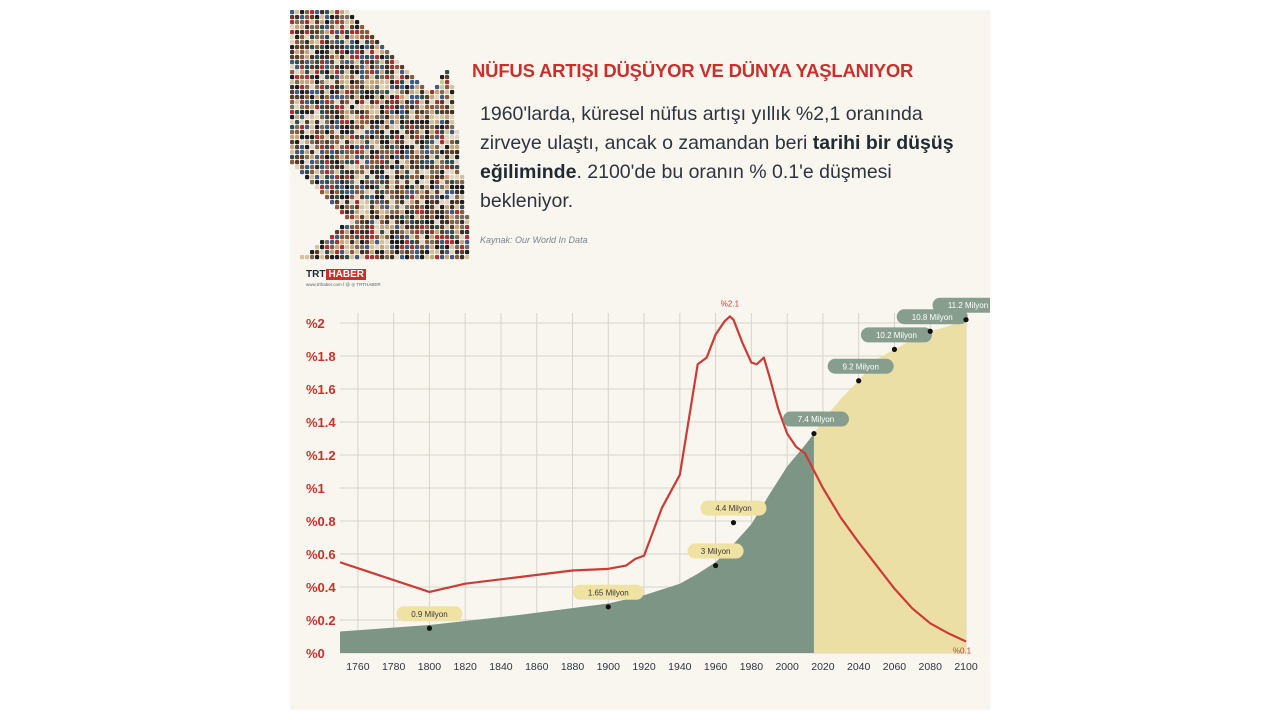 The height and width of the screenshot is (720, 1280). What do you see at coordinates (573, 667) in the screenshot?
I see `x-tick-label: 1880` at bounding box center [573, 667].